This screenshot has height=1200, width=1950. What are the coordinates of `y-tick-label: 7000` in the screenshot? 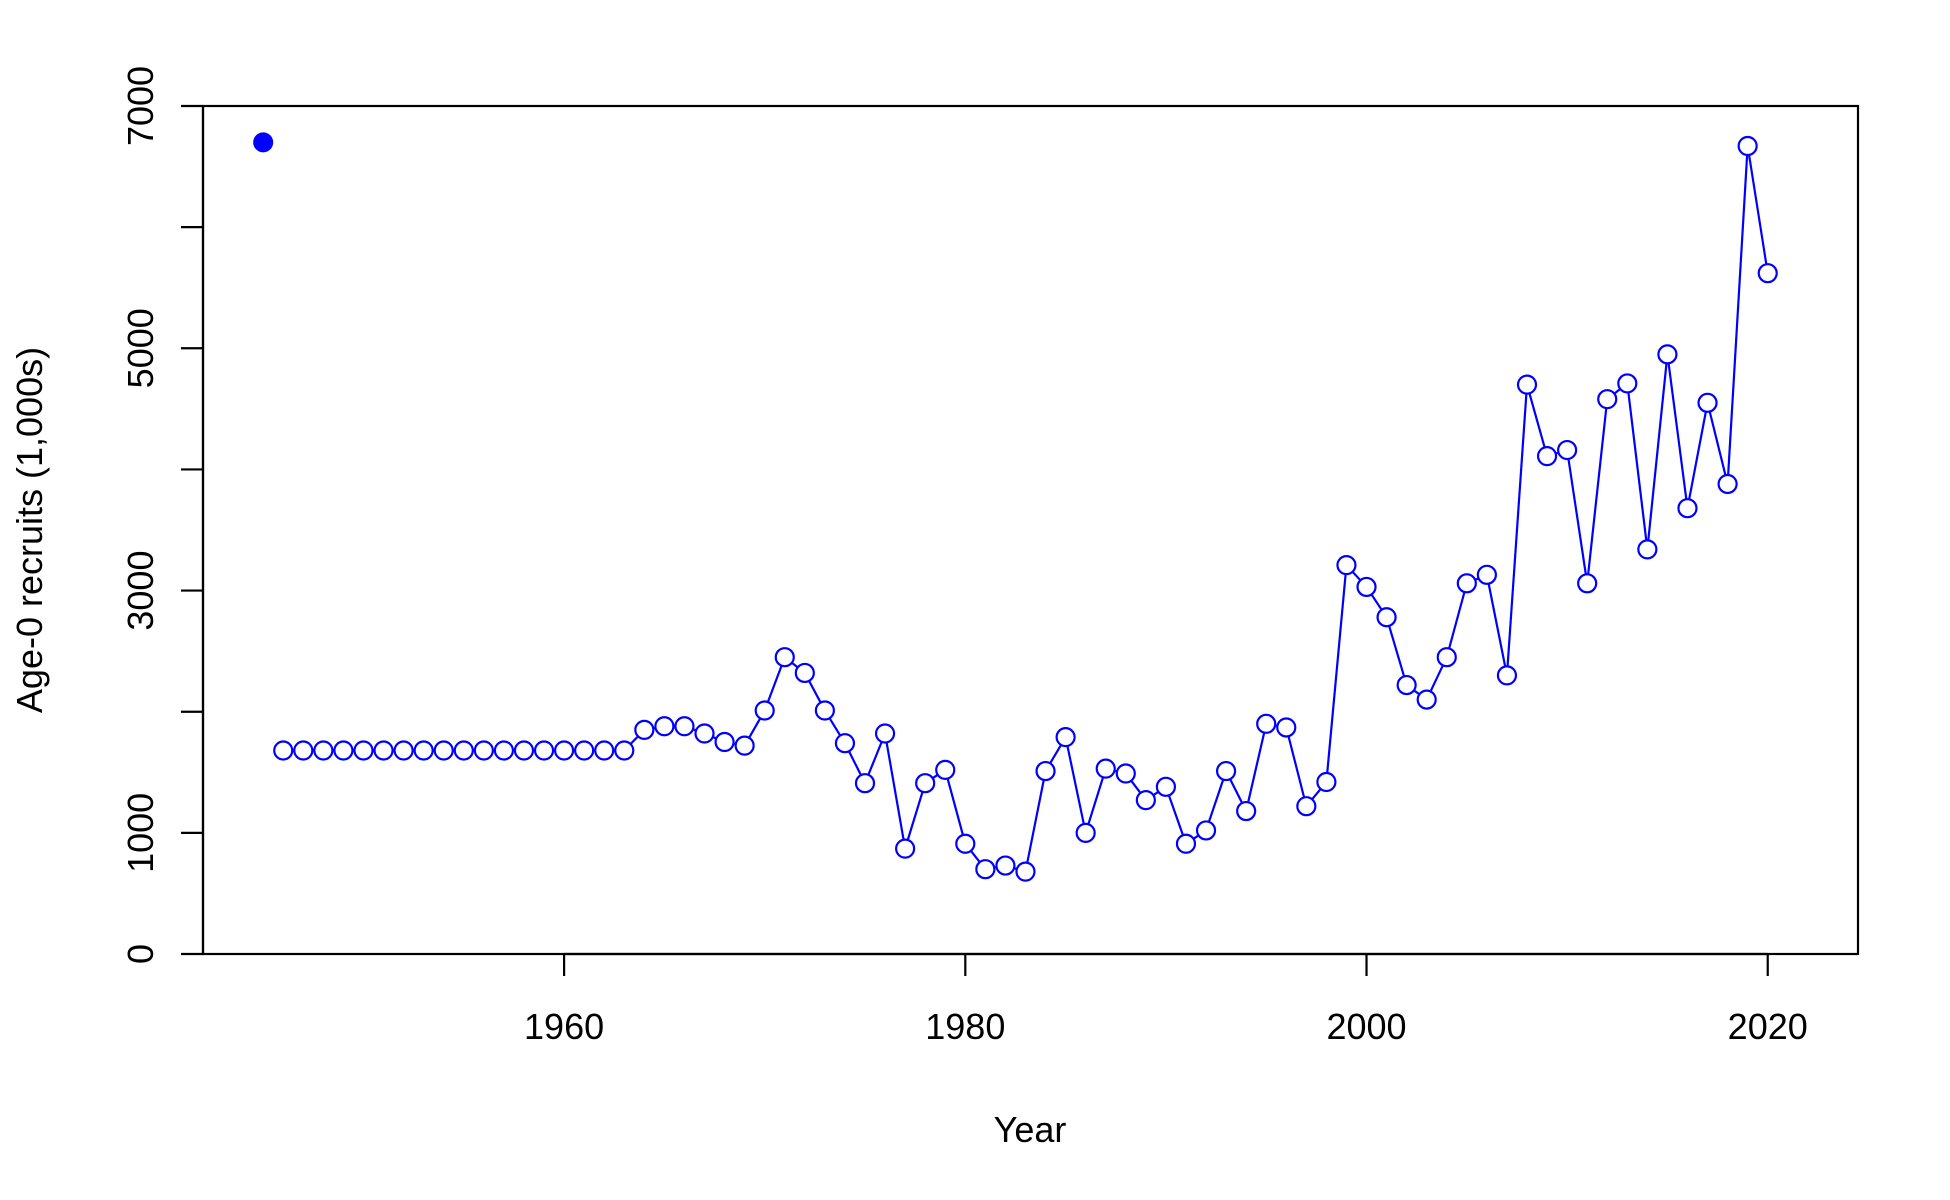 It's located at (140, 106).